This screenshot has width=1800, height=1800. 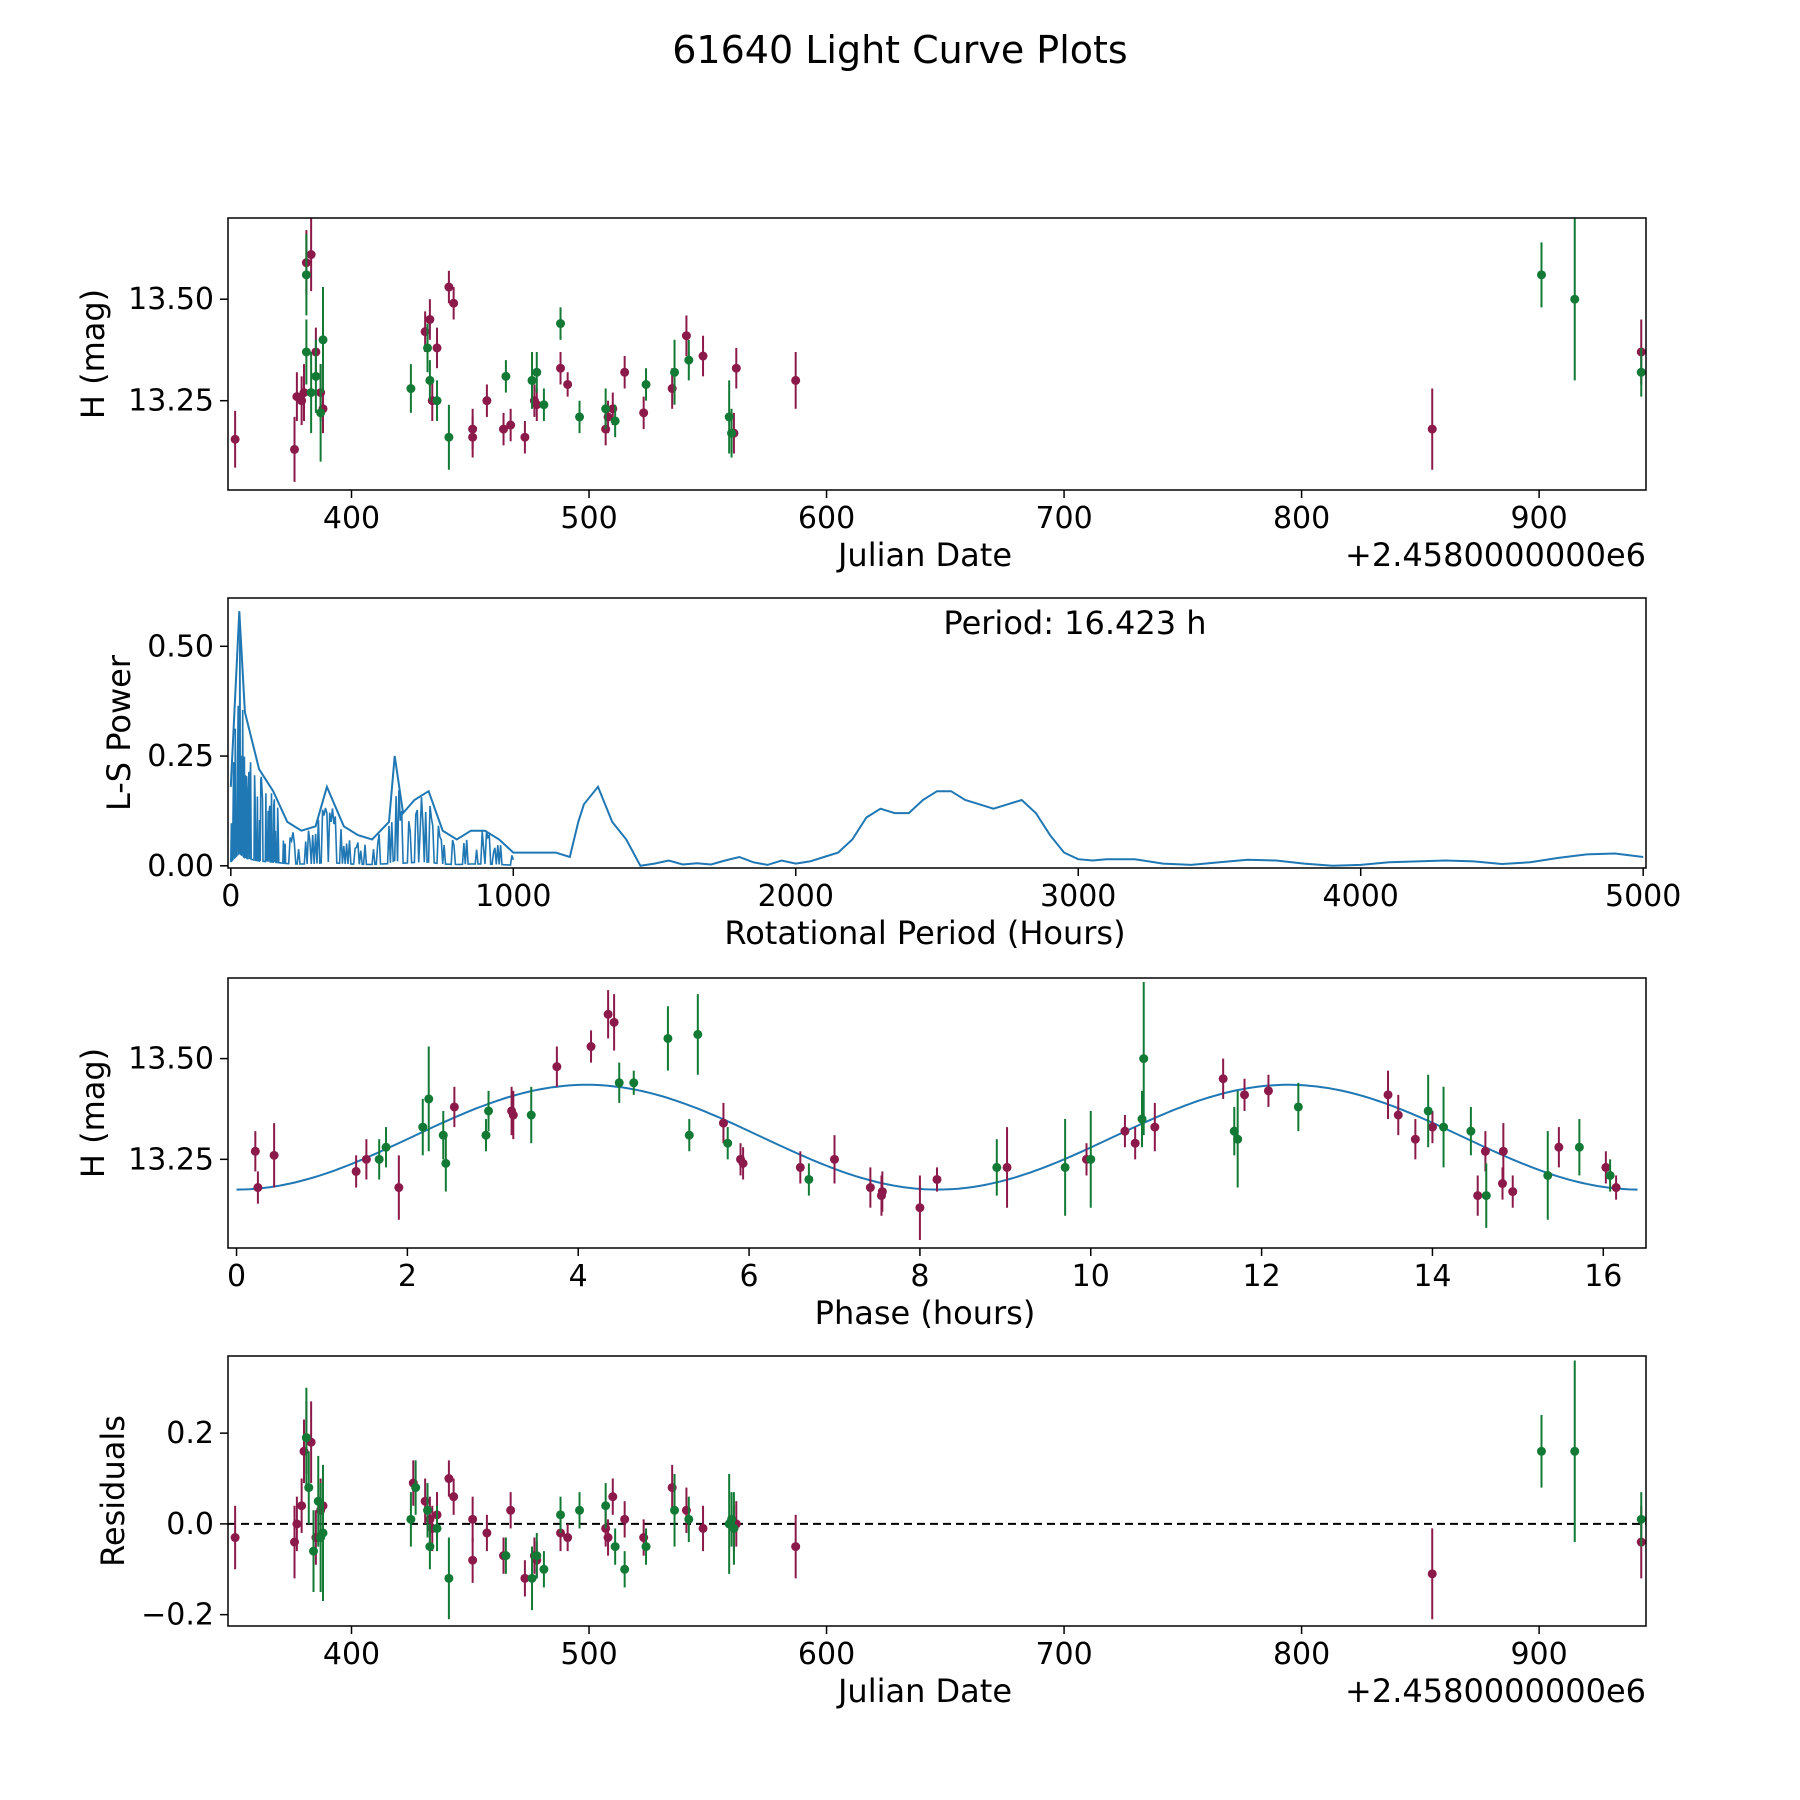 I want to click on x-tick-label: 4, so click(x=578, y=1276).